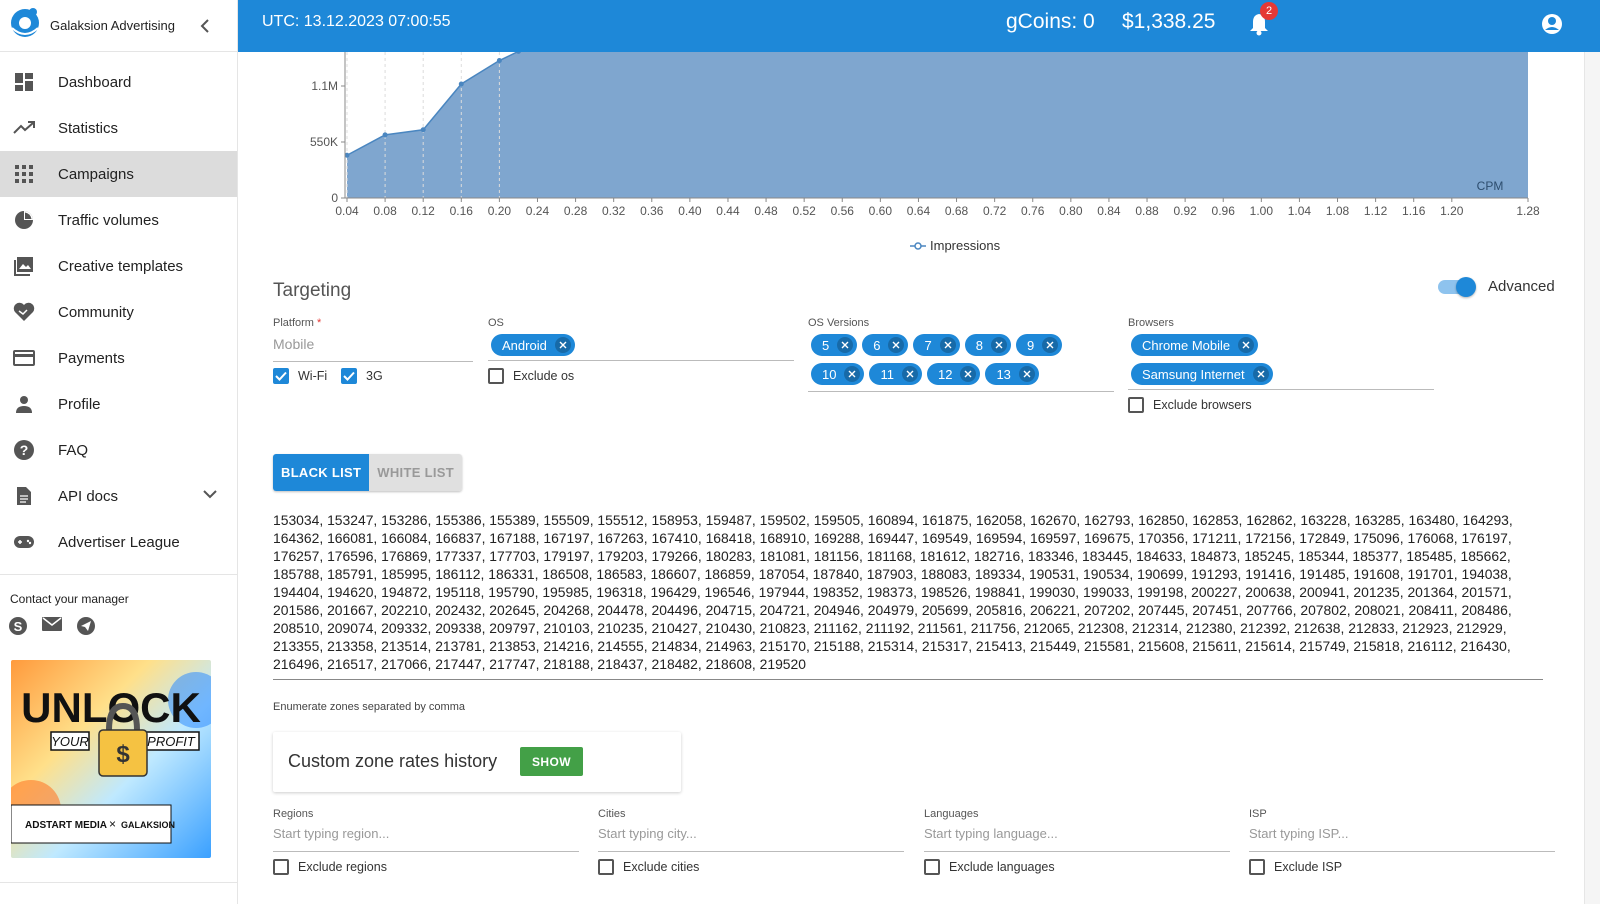 The width and height of the screenshot is (1600, 904). Describe the element at coordinates (1592, 478) in the screenshot. I see `main-scrollbar` at that location.